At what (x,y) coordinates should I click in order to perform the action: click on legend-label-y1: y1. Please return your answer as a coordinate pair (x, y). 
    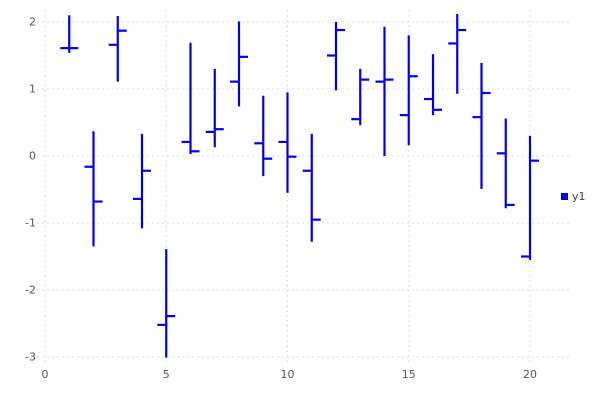
    Looking at the image, I should click on (579, 196).